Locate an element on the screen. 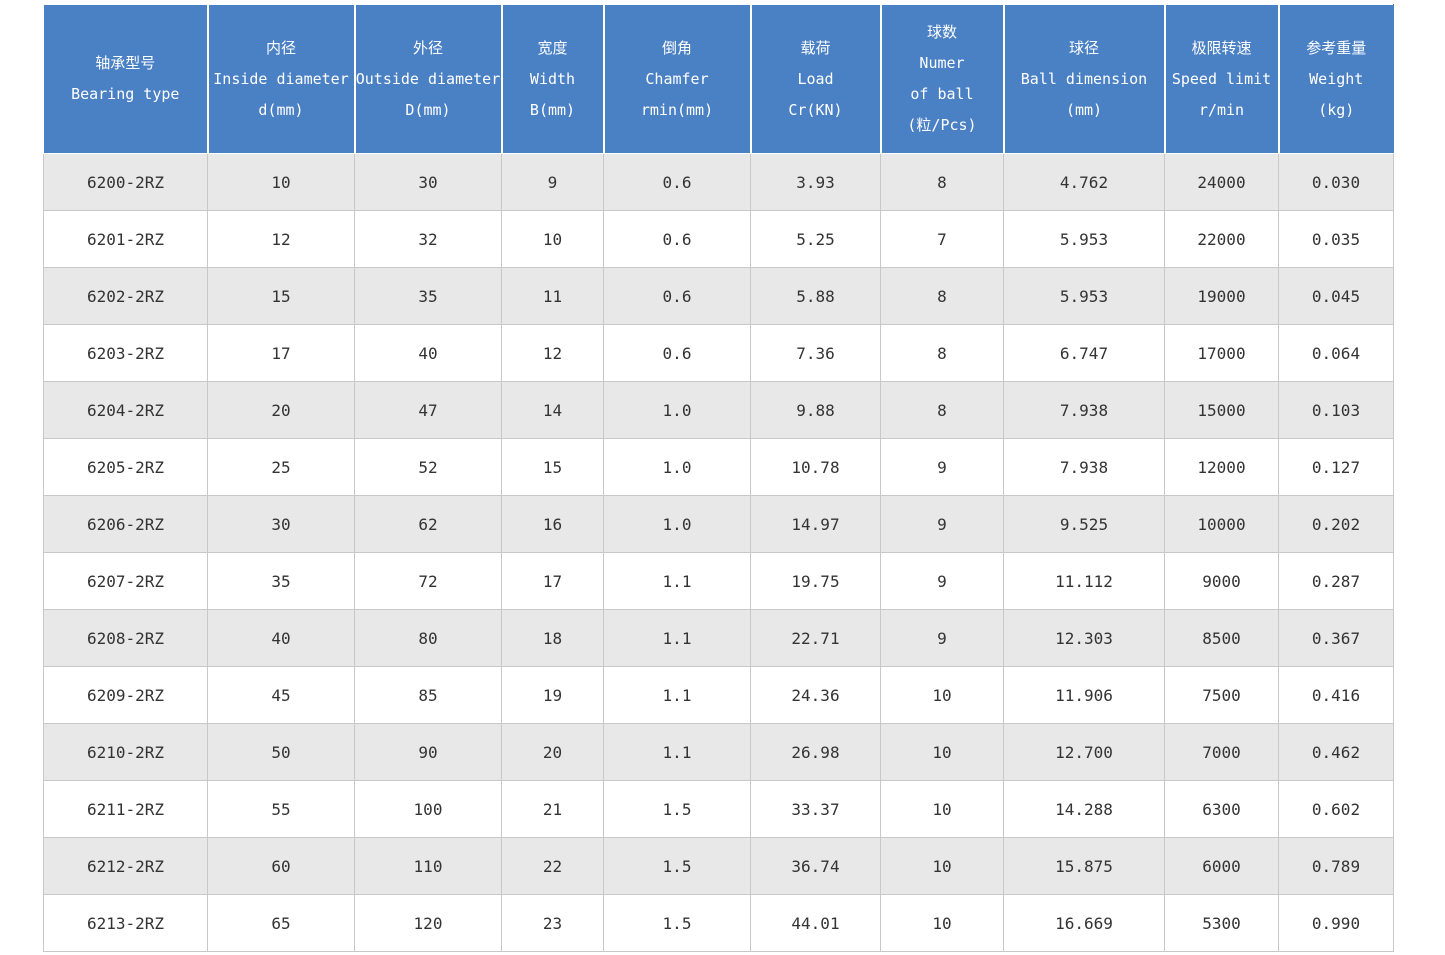  cell-ball-dimension: 9.525 is located at coordinates (1084, 524).